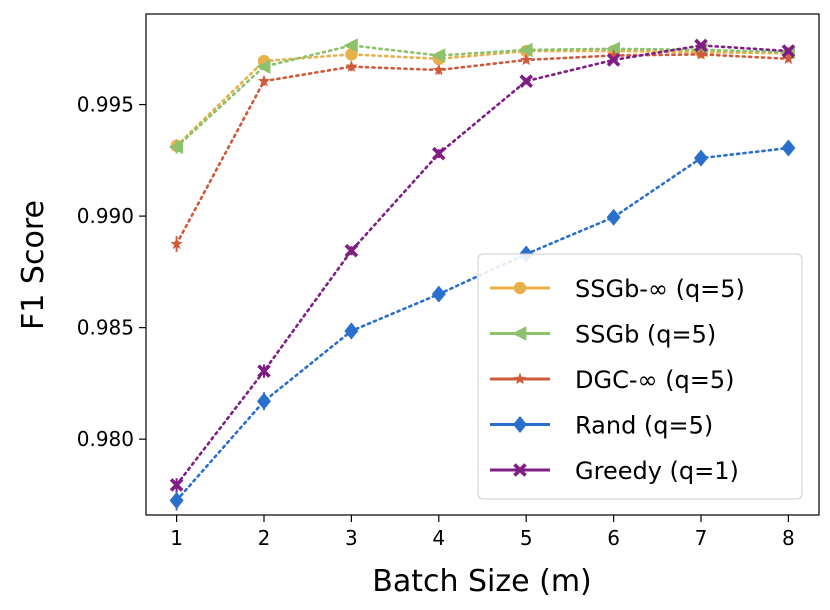  Describe the element at coordinates (105, 216) in the screenshot. I see `y-tick-label: 0.990` at that location.